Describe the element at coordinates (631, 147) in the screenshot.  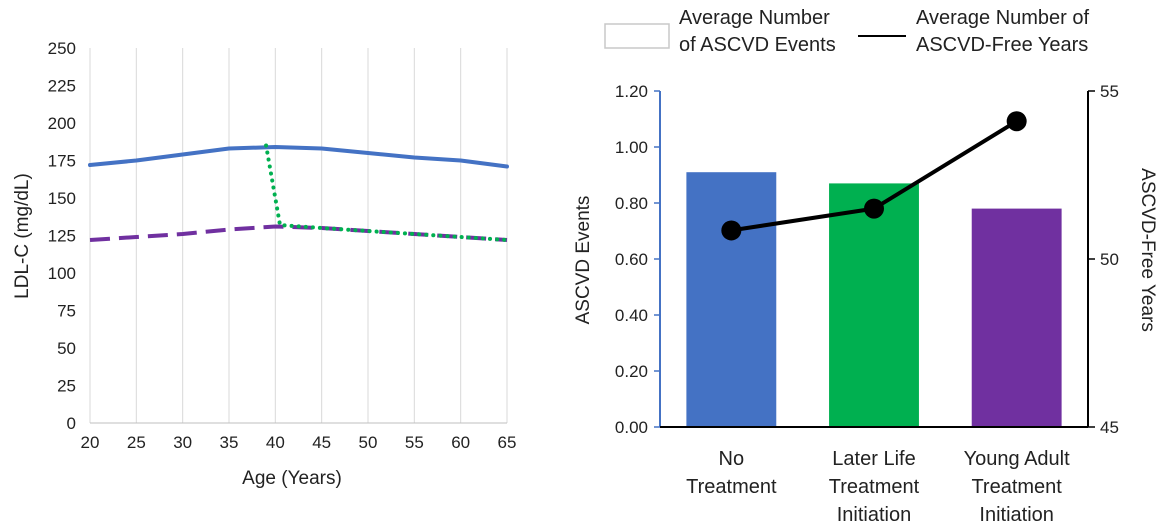
I see `right-chart-left-tick-label: 1.00` at that location.